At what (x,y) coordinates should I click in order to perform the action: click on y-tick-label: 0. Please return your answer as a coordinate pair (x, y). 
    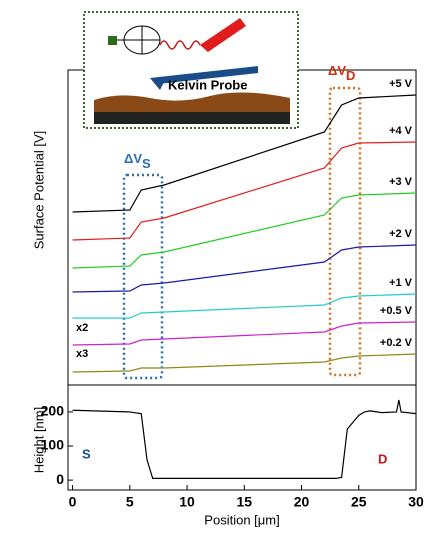
    Looking at the image, I should click on (60, 479).